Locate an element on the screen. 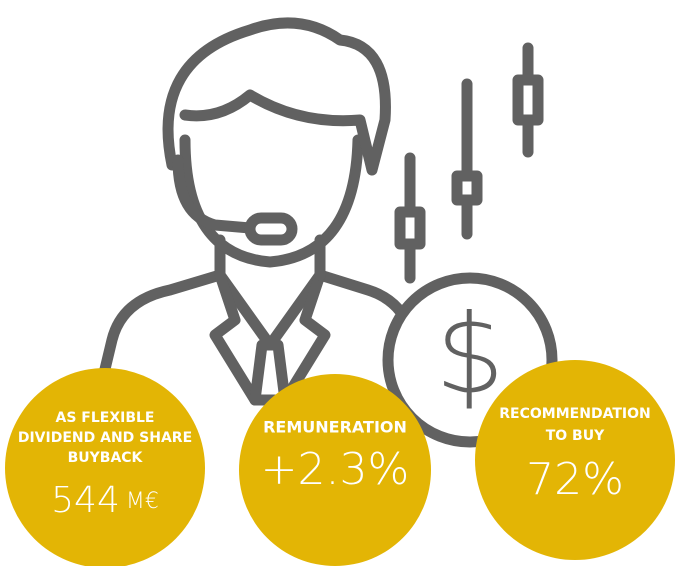 The width and height of the screenshot is (690, 566). mic is located at coordinates (271, 229).